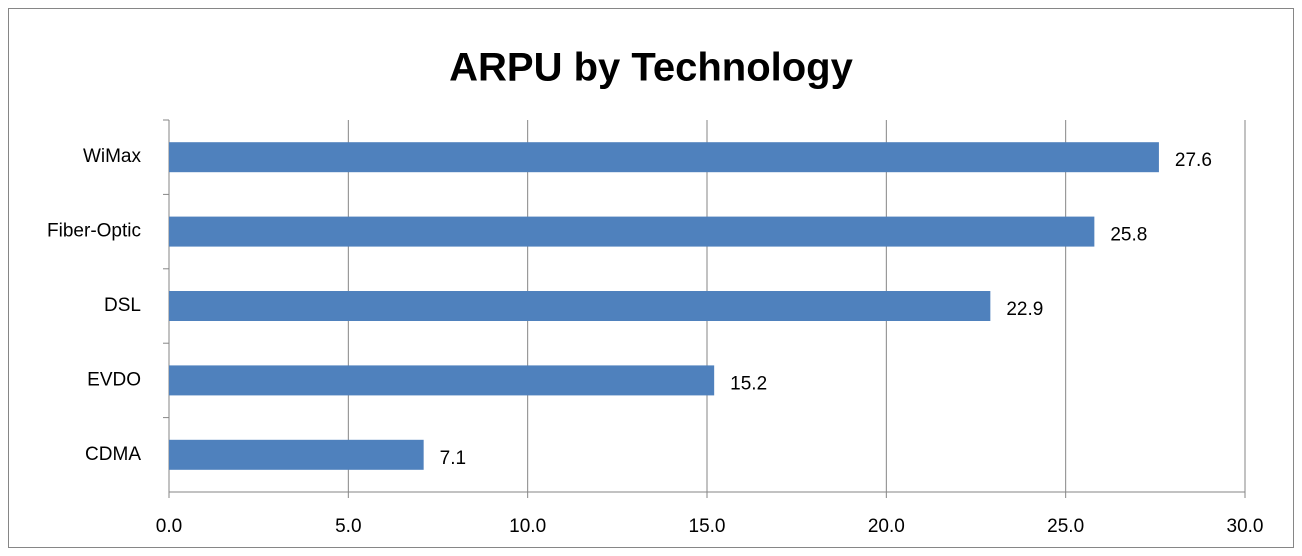  What do you see at coordinates (122, 305) in the screenshot?
I see `y-tick-label: DSL` at bounding box center [122, 305].